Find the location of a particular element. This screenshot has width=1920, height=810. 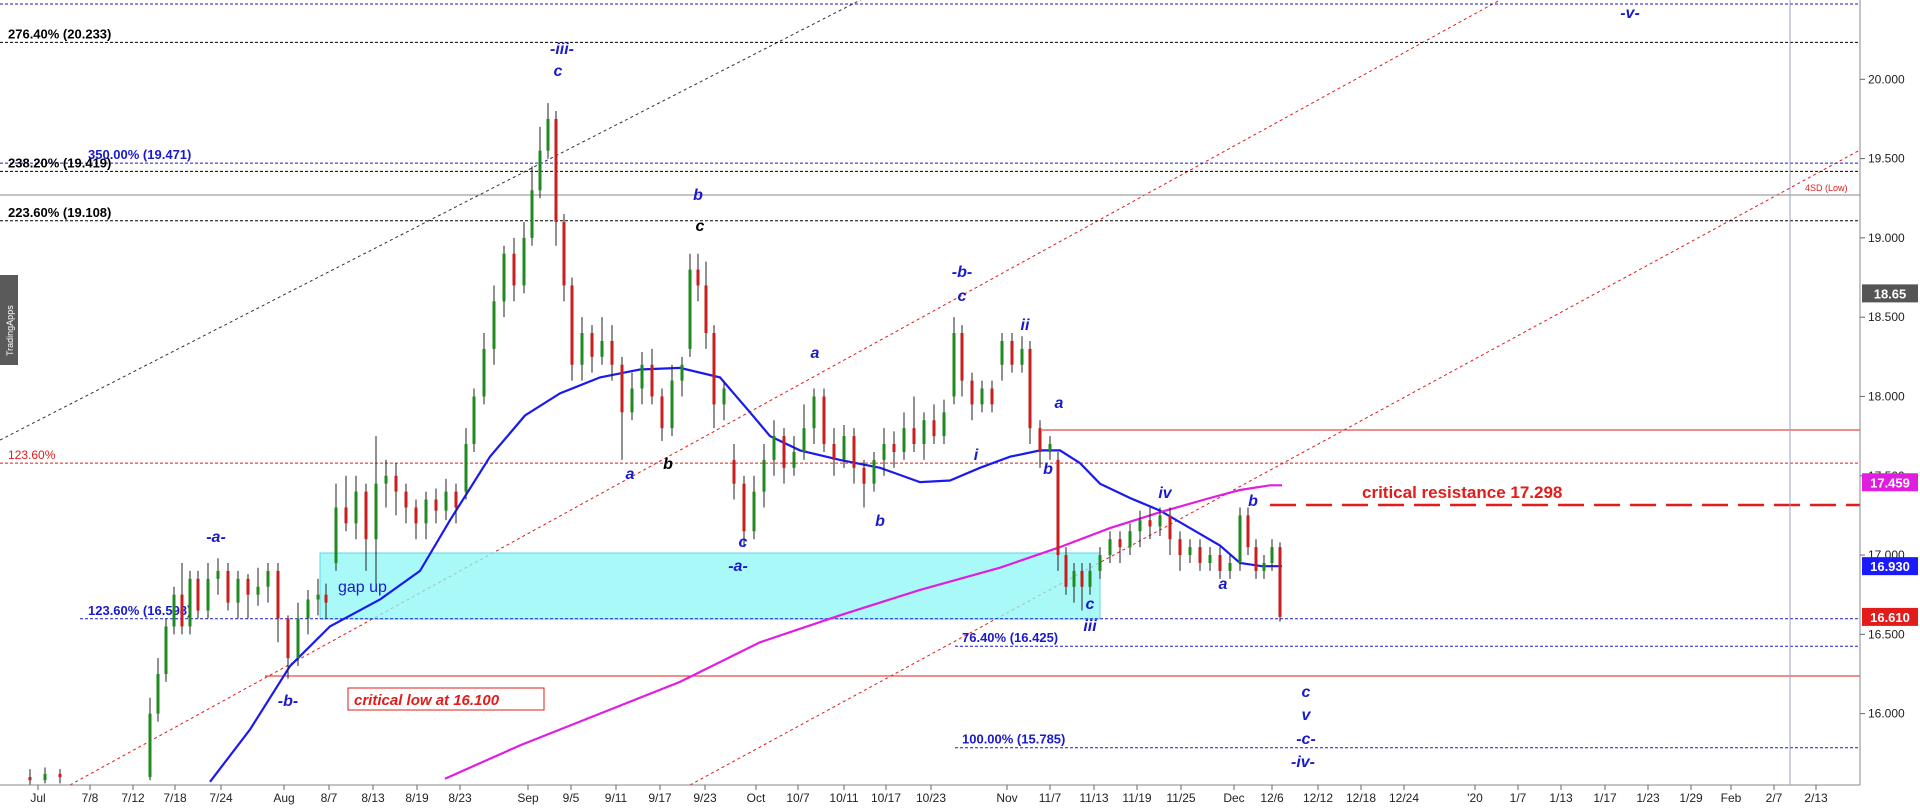

price-badge-label-1: 17.459 is located at coordinates (1890, 482).